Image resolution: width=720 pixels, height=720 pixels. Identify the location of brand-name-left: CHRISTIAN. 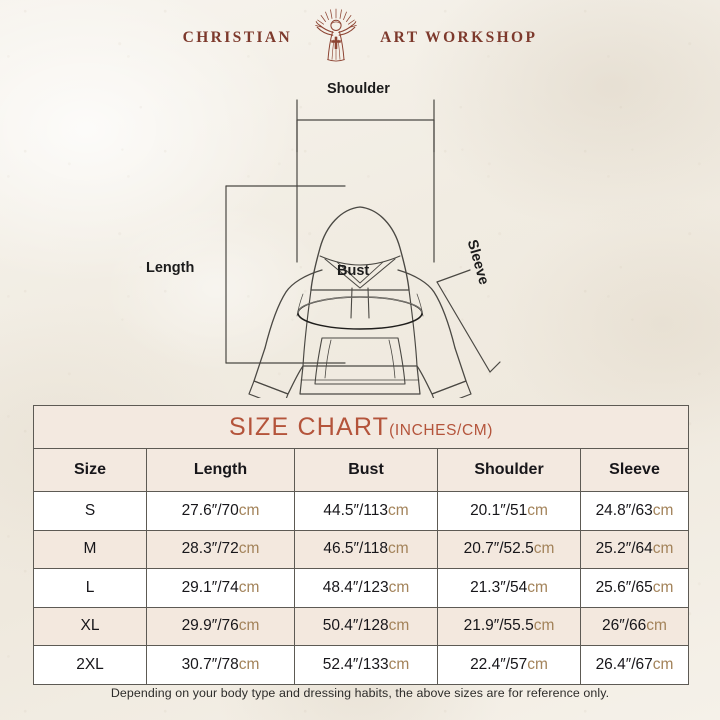
(237, 37).